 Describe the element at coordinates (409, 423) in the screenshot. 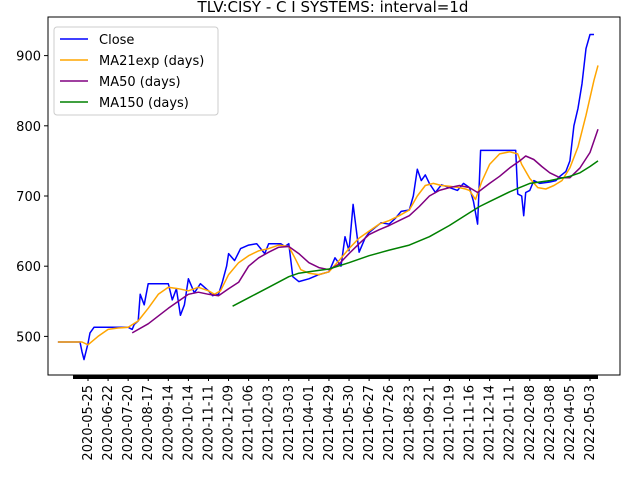

I see `x-tick-label: 2021-08-23` at that location.